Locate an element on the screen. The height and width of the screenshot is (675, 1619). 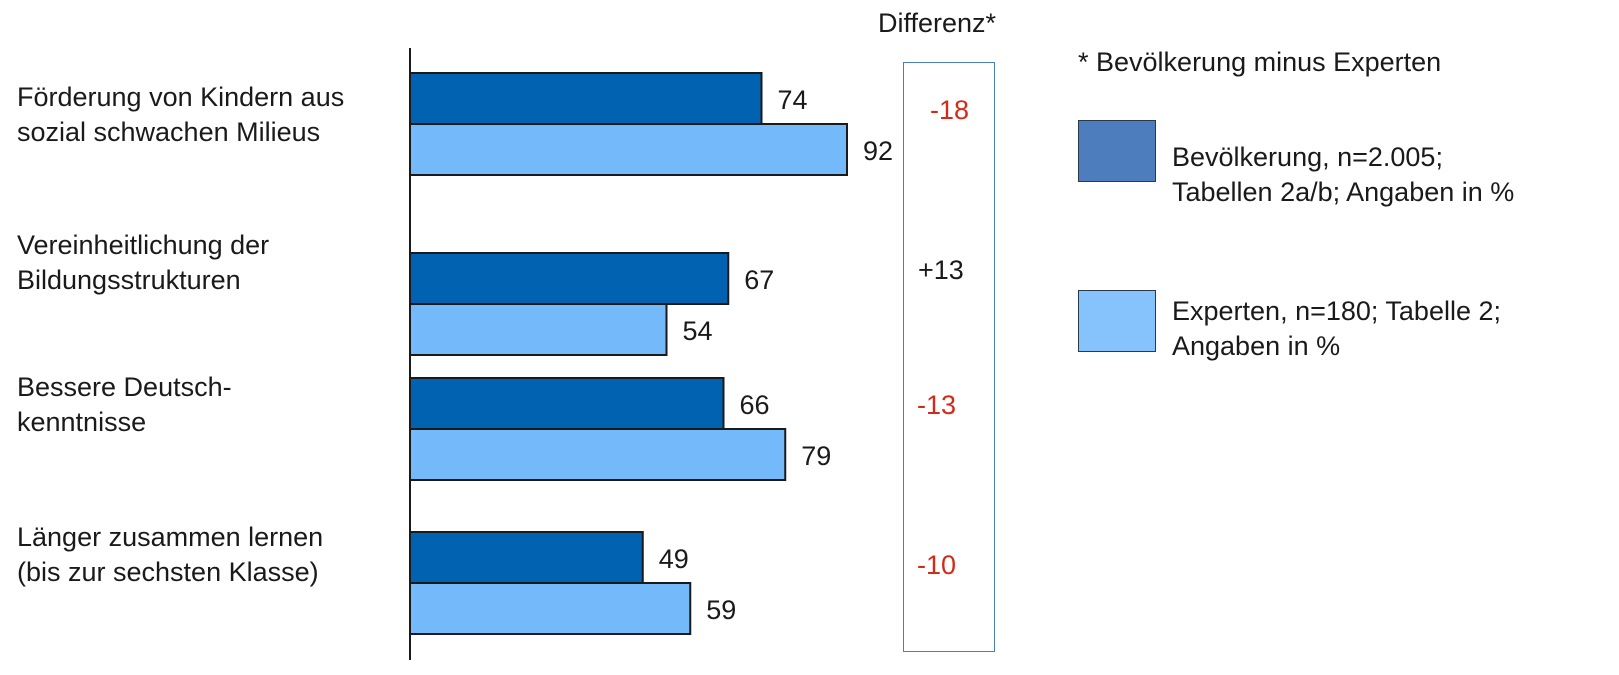
difference-value: -10 is located at coordinates (937, 565).